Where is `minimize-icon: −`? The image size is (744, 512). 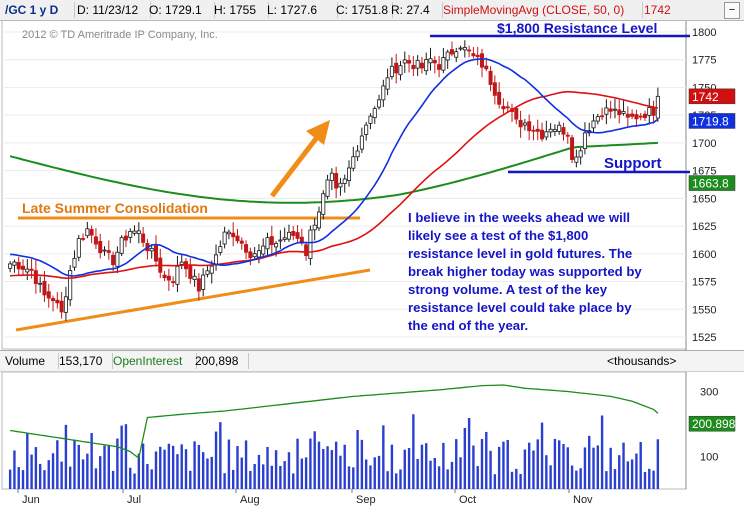 minimize-icon: − is located at coordinates (732, 10).